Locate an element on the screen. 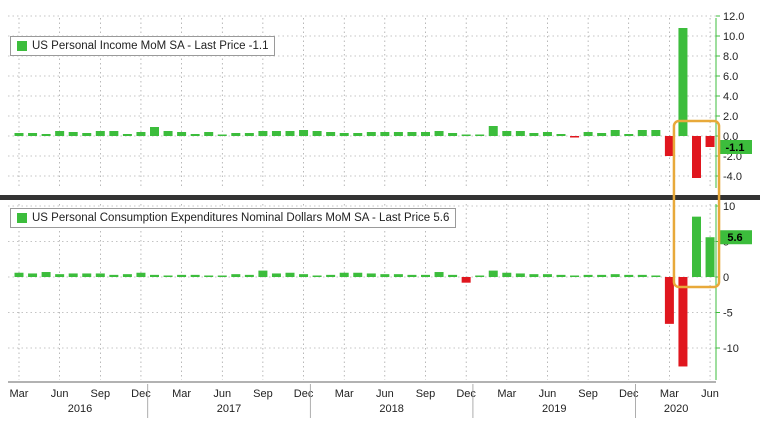 This screenshot has width=760, height=422. y-tick-label: 8.0 is located at coordinates (730, 57).